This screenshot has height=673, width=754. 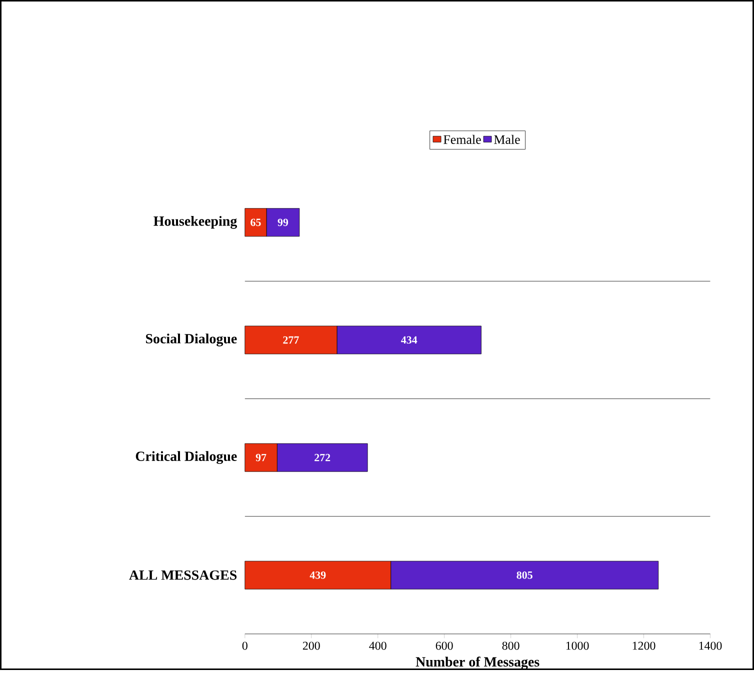 I want to click on y-tick-label: Housekeeping, so click(x=196, y=222).